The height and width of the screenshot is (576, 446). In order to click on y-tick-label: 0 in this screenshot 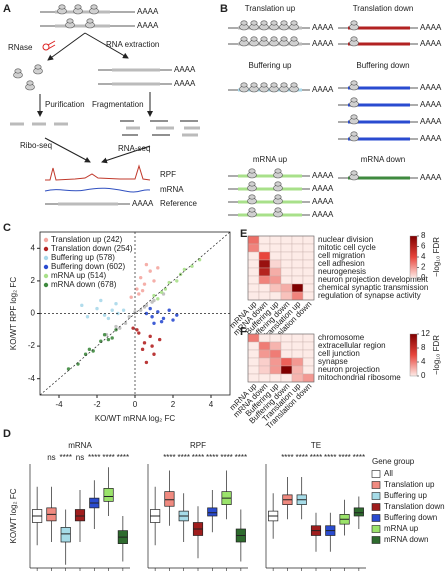, I will do `click(33, 313)`.